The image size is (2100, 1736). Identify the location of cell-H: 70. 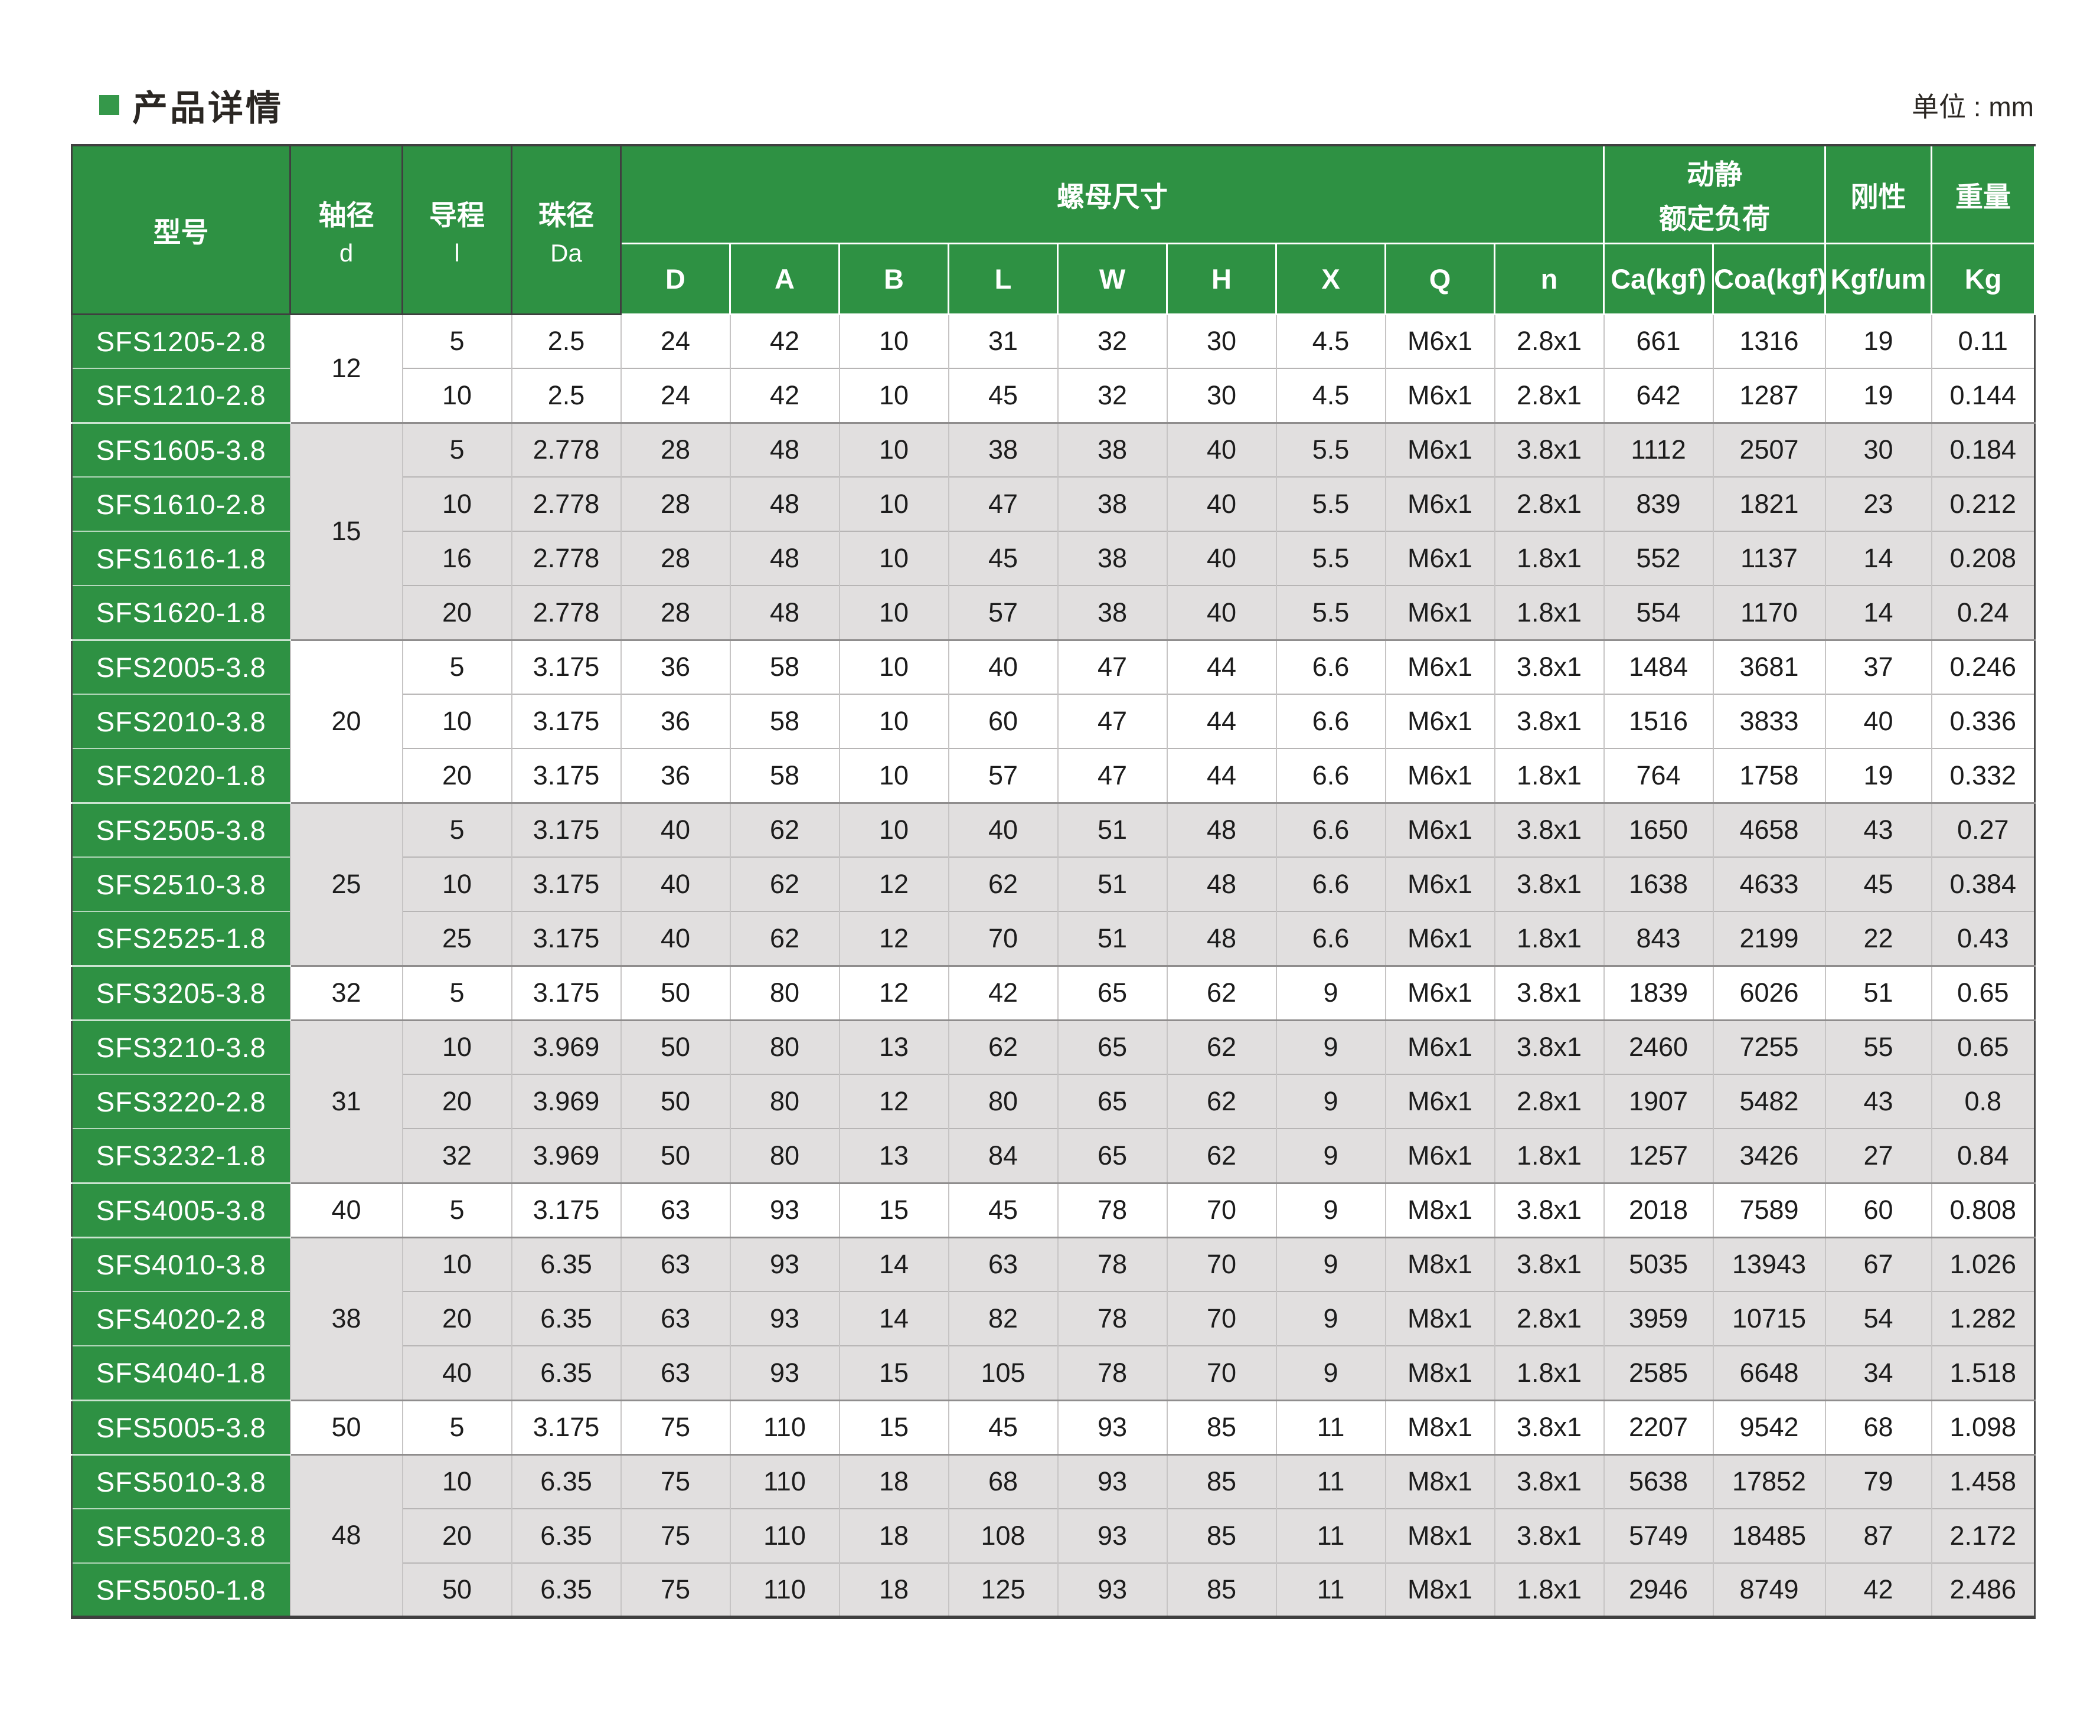
(1221, 1318).